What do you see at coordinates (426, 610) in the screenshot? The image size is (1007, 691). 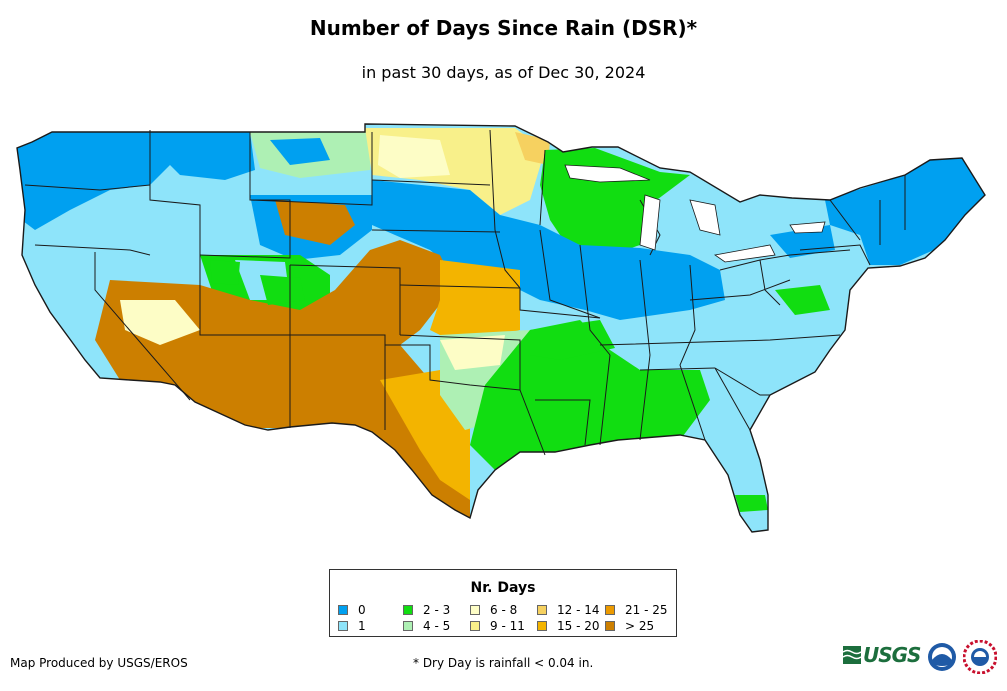 I see `legend-item-2-3: 2 - 3` at bounding box center [426, 610].